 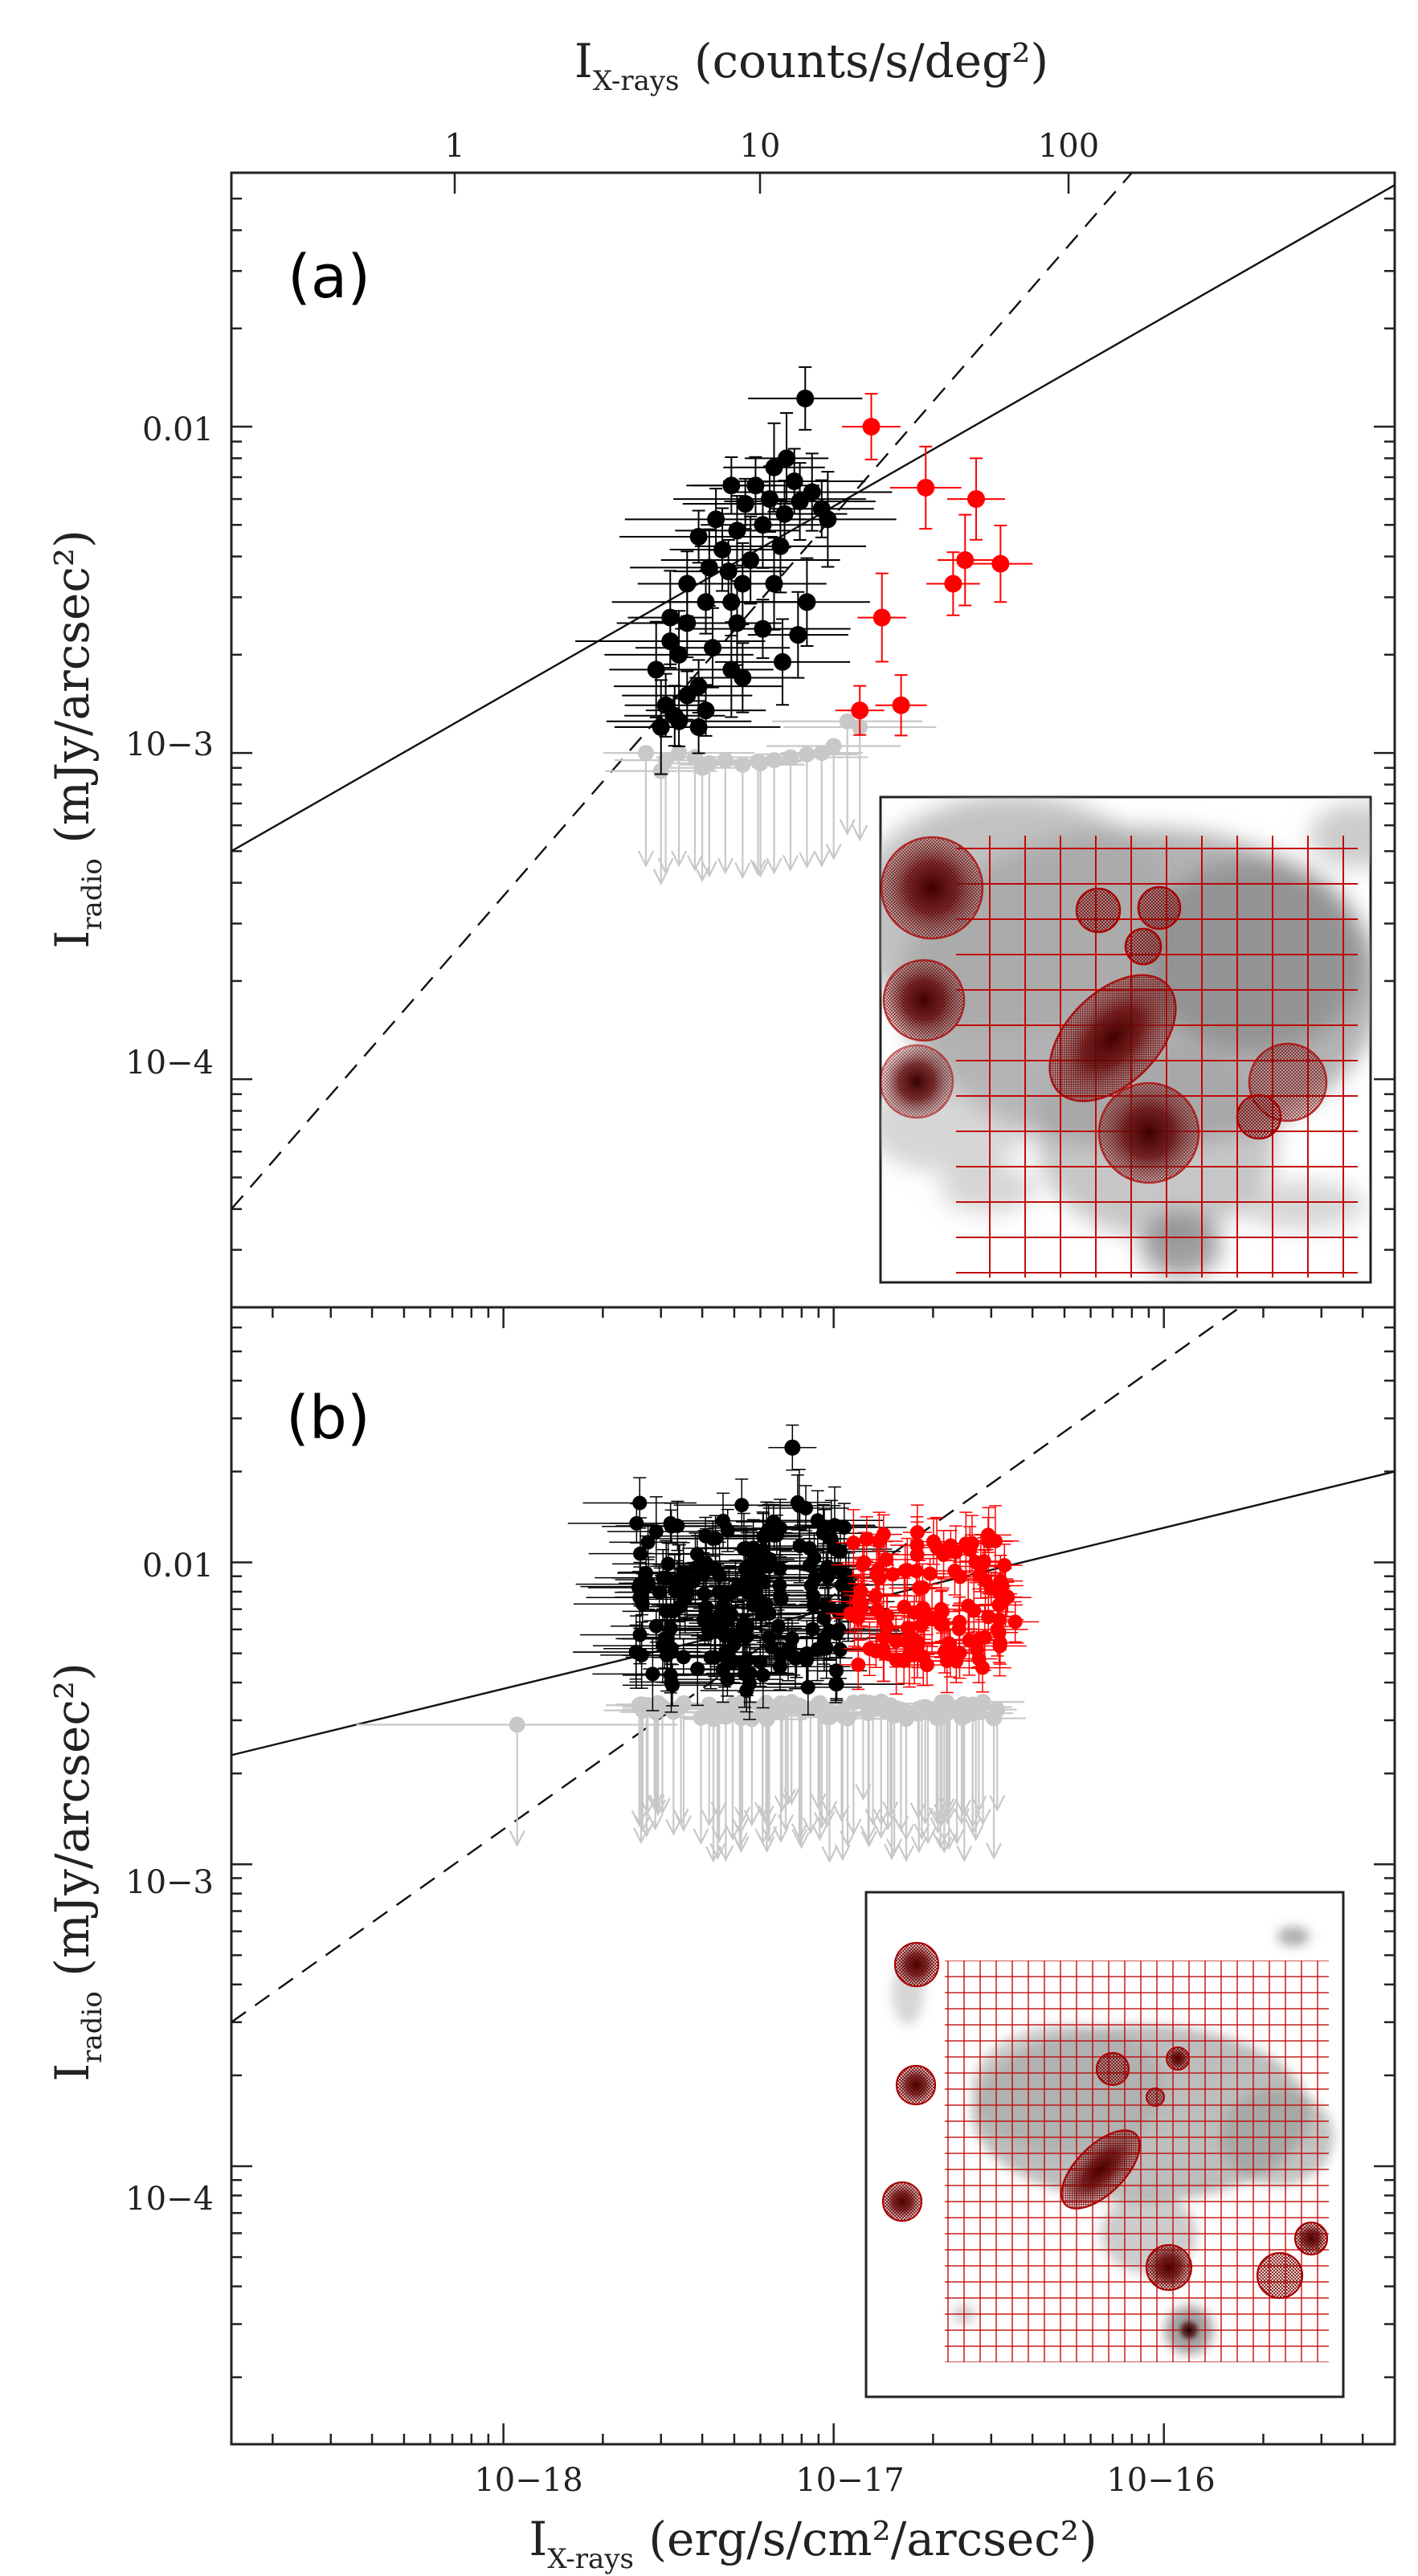 I want to click on top-tick-label: 100, so click(x=1068, y=146).